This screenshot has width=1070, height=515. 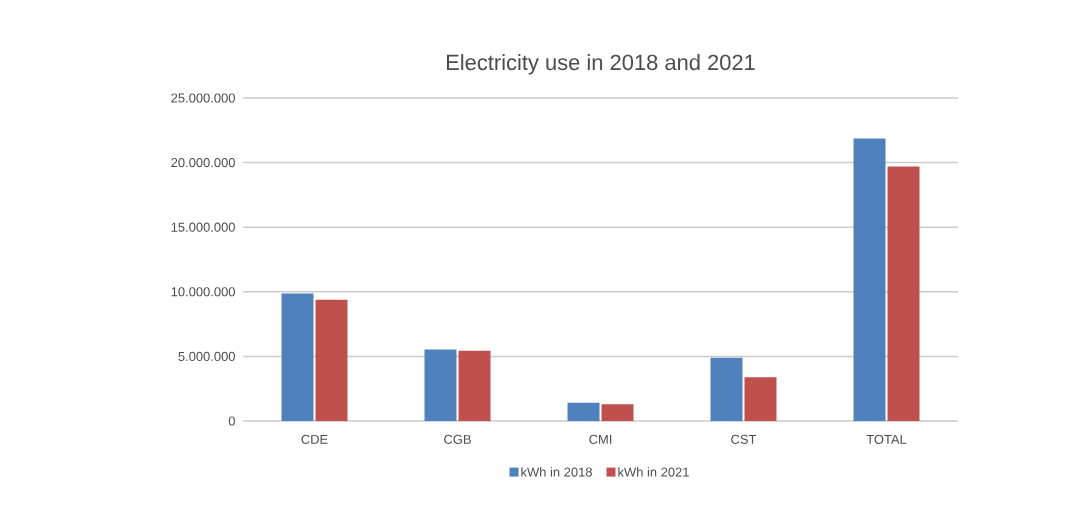 I want to click on y-tick-label: 25.000.000, so click(x=203, y=98).